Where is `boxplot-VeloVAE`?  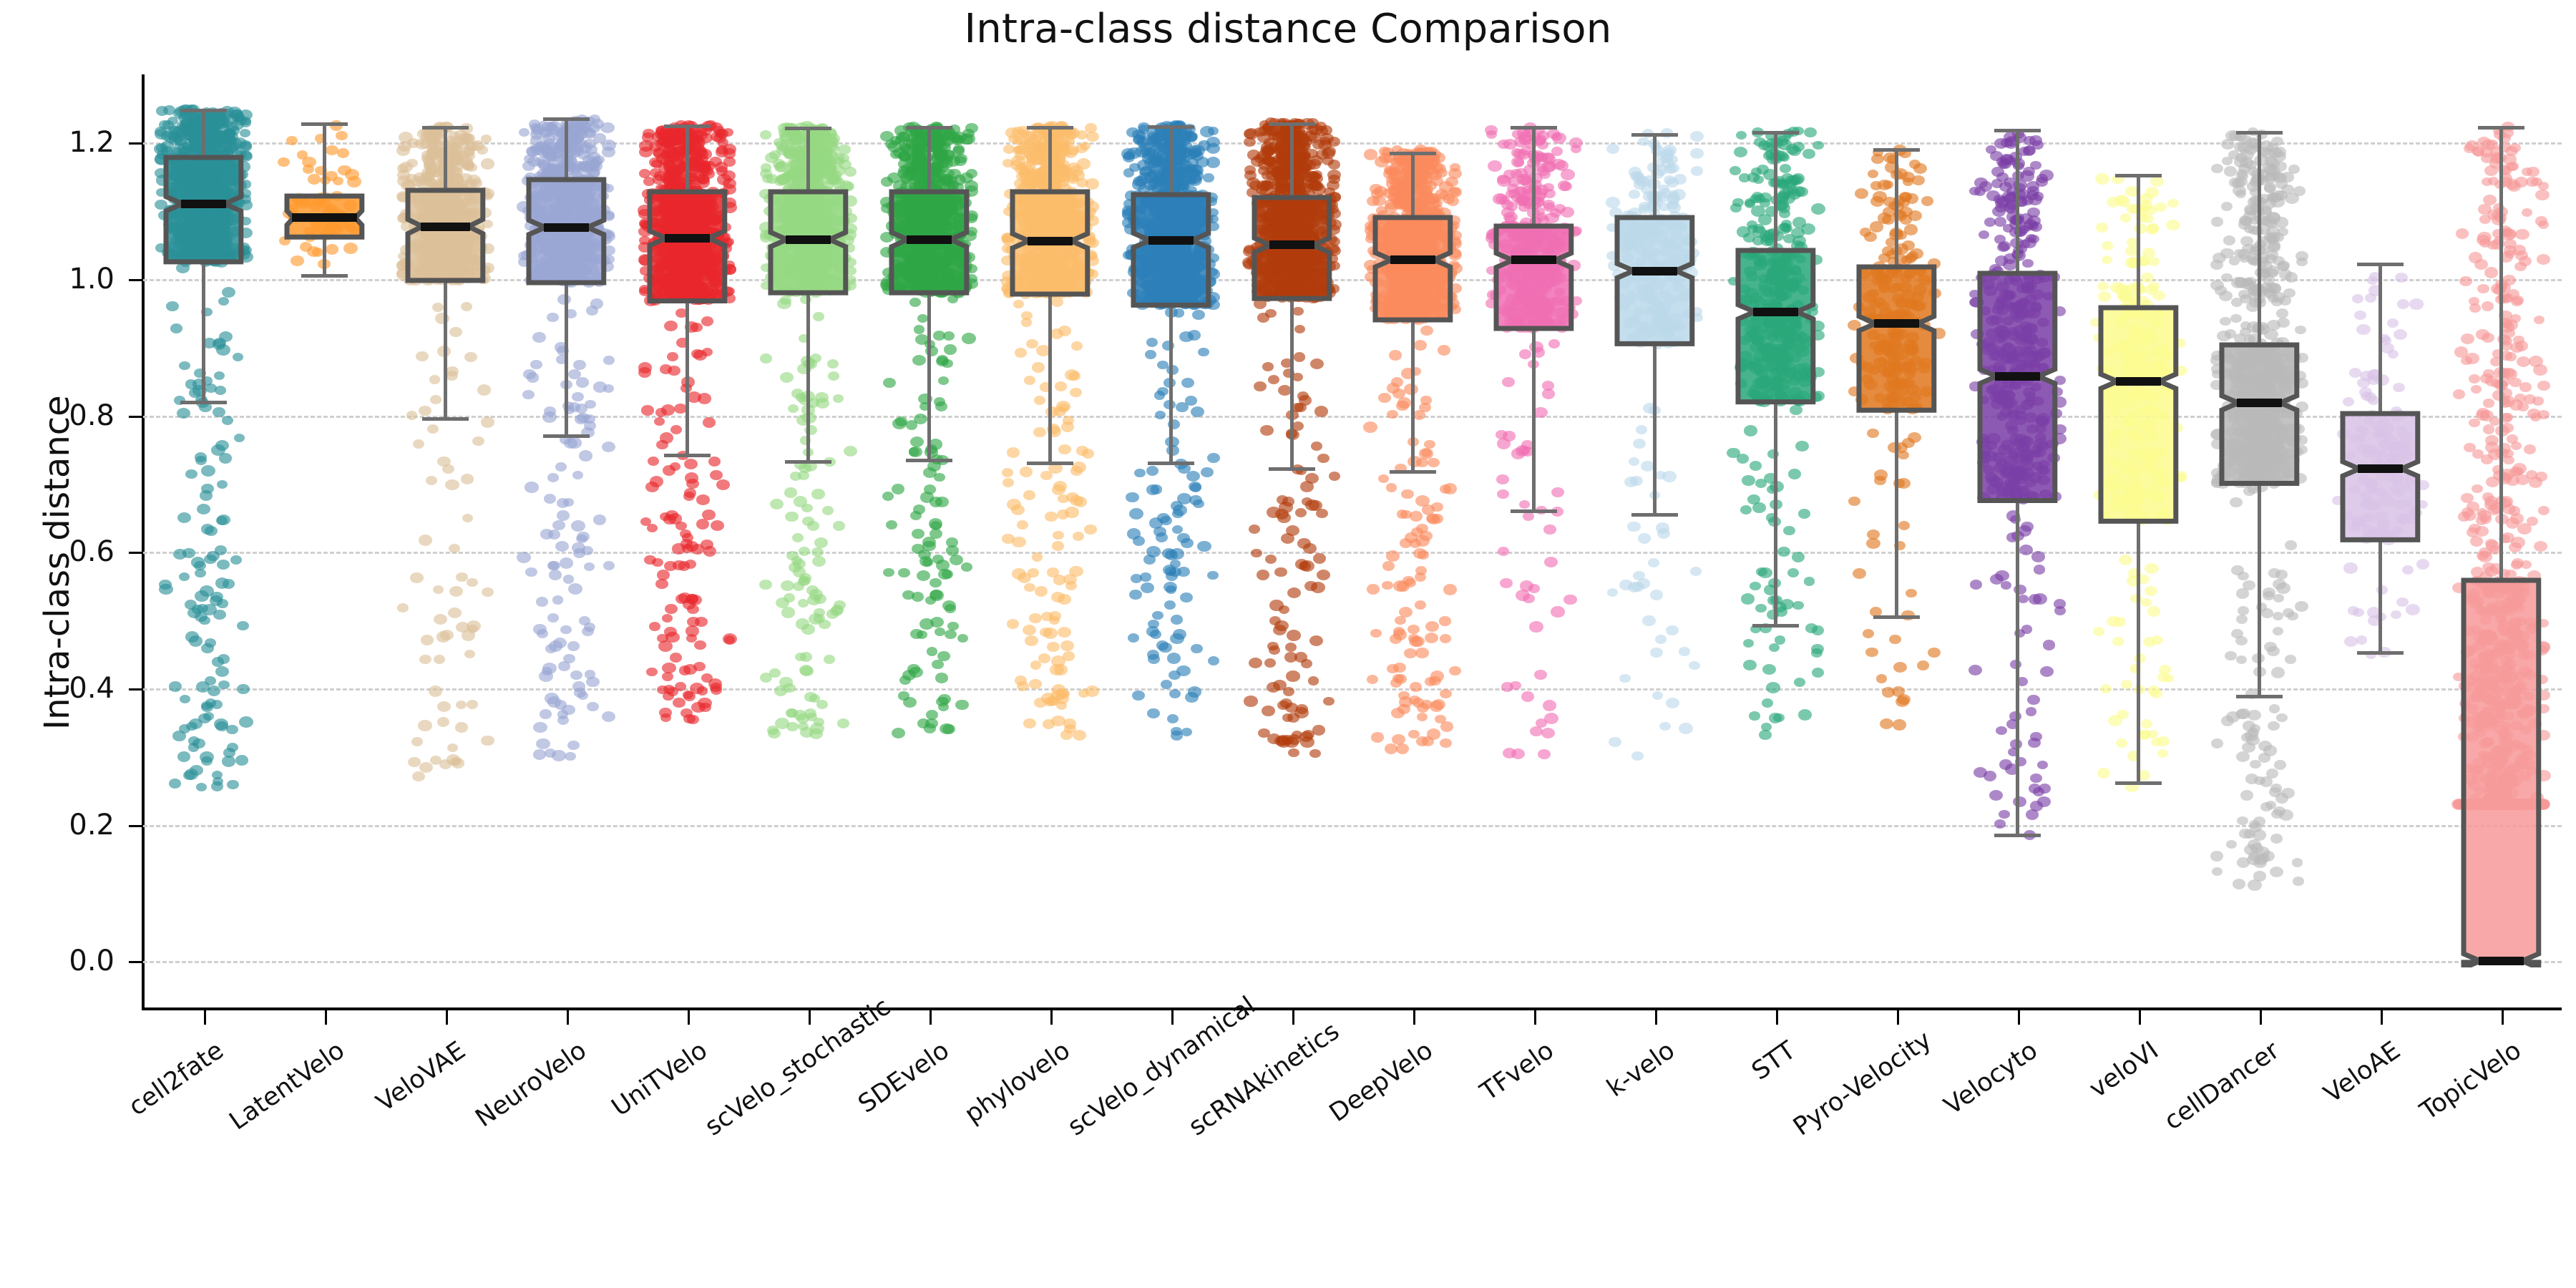
boxplot-VeloVAE is located at coordinates (445, 541).